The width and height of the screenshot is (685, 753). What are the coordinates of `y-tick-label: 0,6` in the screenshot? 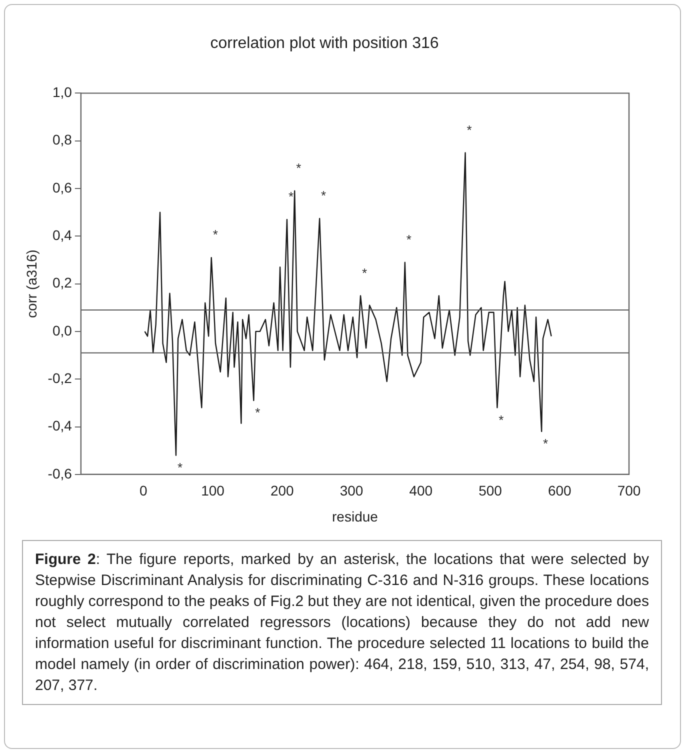 It's located at (62, 187).